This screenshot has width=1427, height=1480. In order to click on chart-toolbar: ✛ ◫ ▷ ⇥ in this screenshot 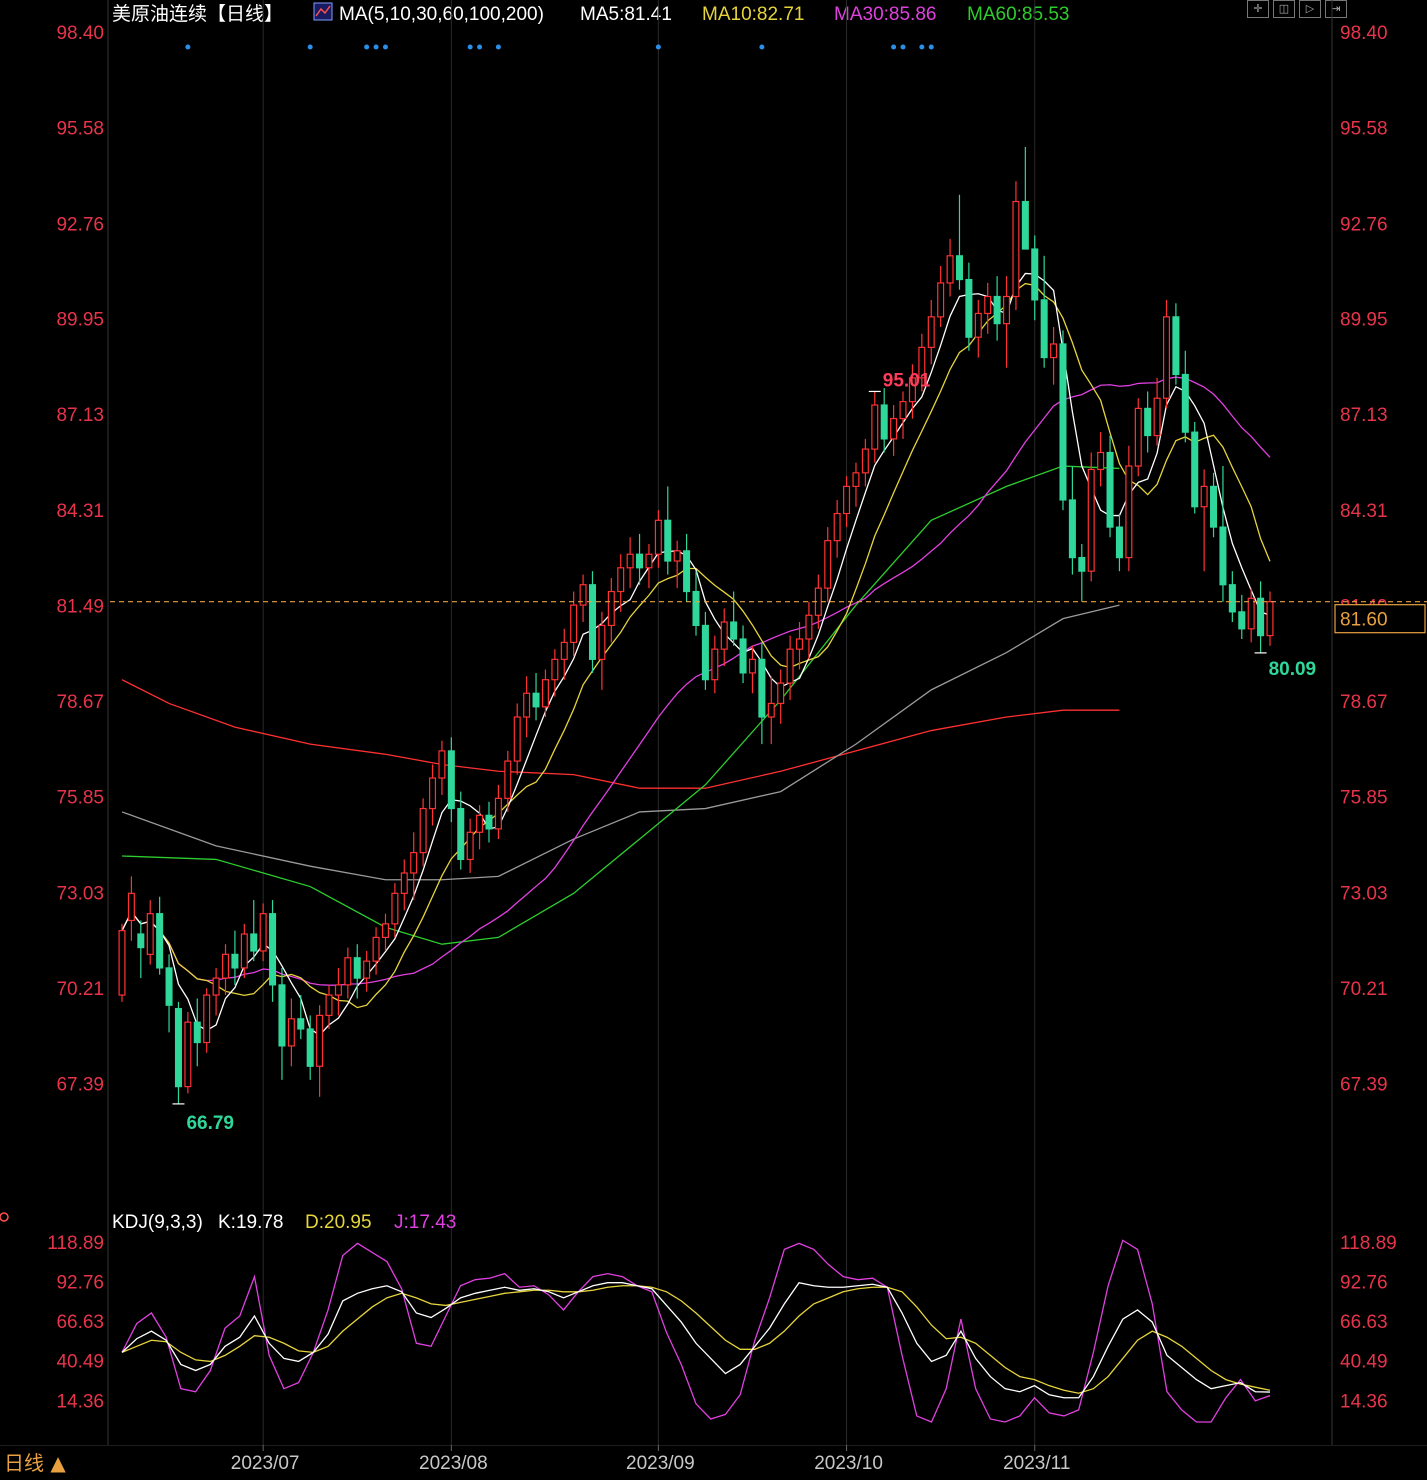, I will do `click(1297, 9)`.